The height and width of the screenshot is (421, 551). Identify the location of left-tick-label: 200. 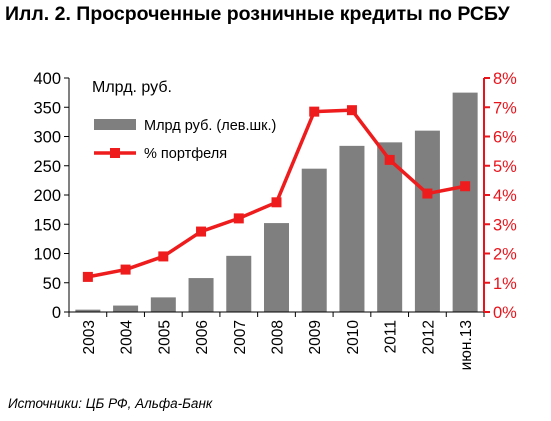
(47, 196).